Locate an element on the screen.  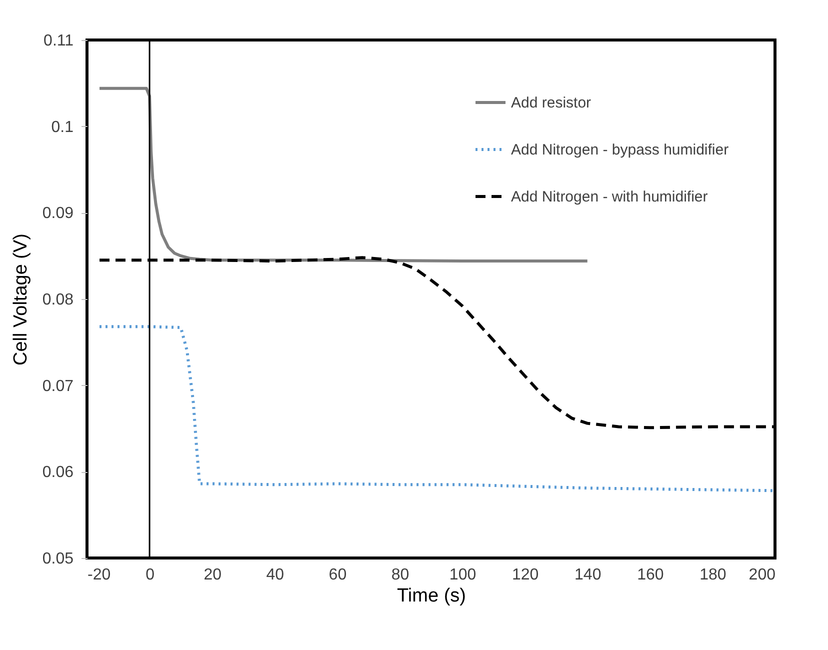
x-tick-label: -20 is located at coordinates (99, 575).